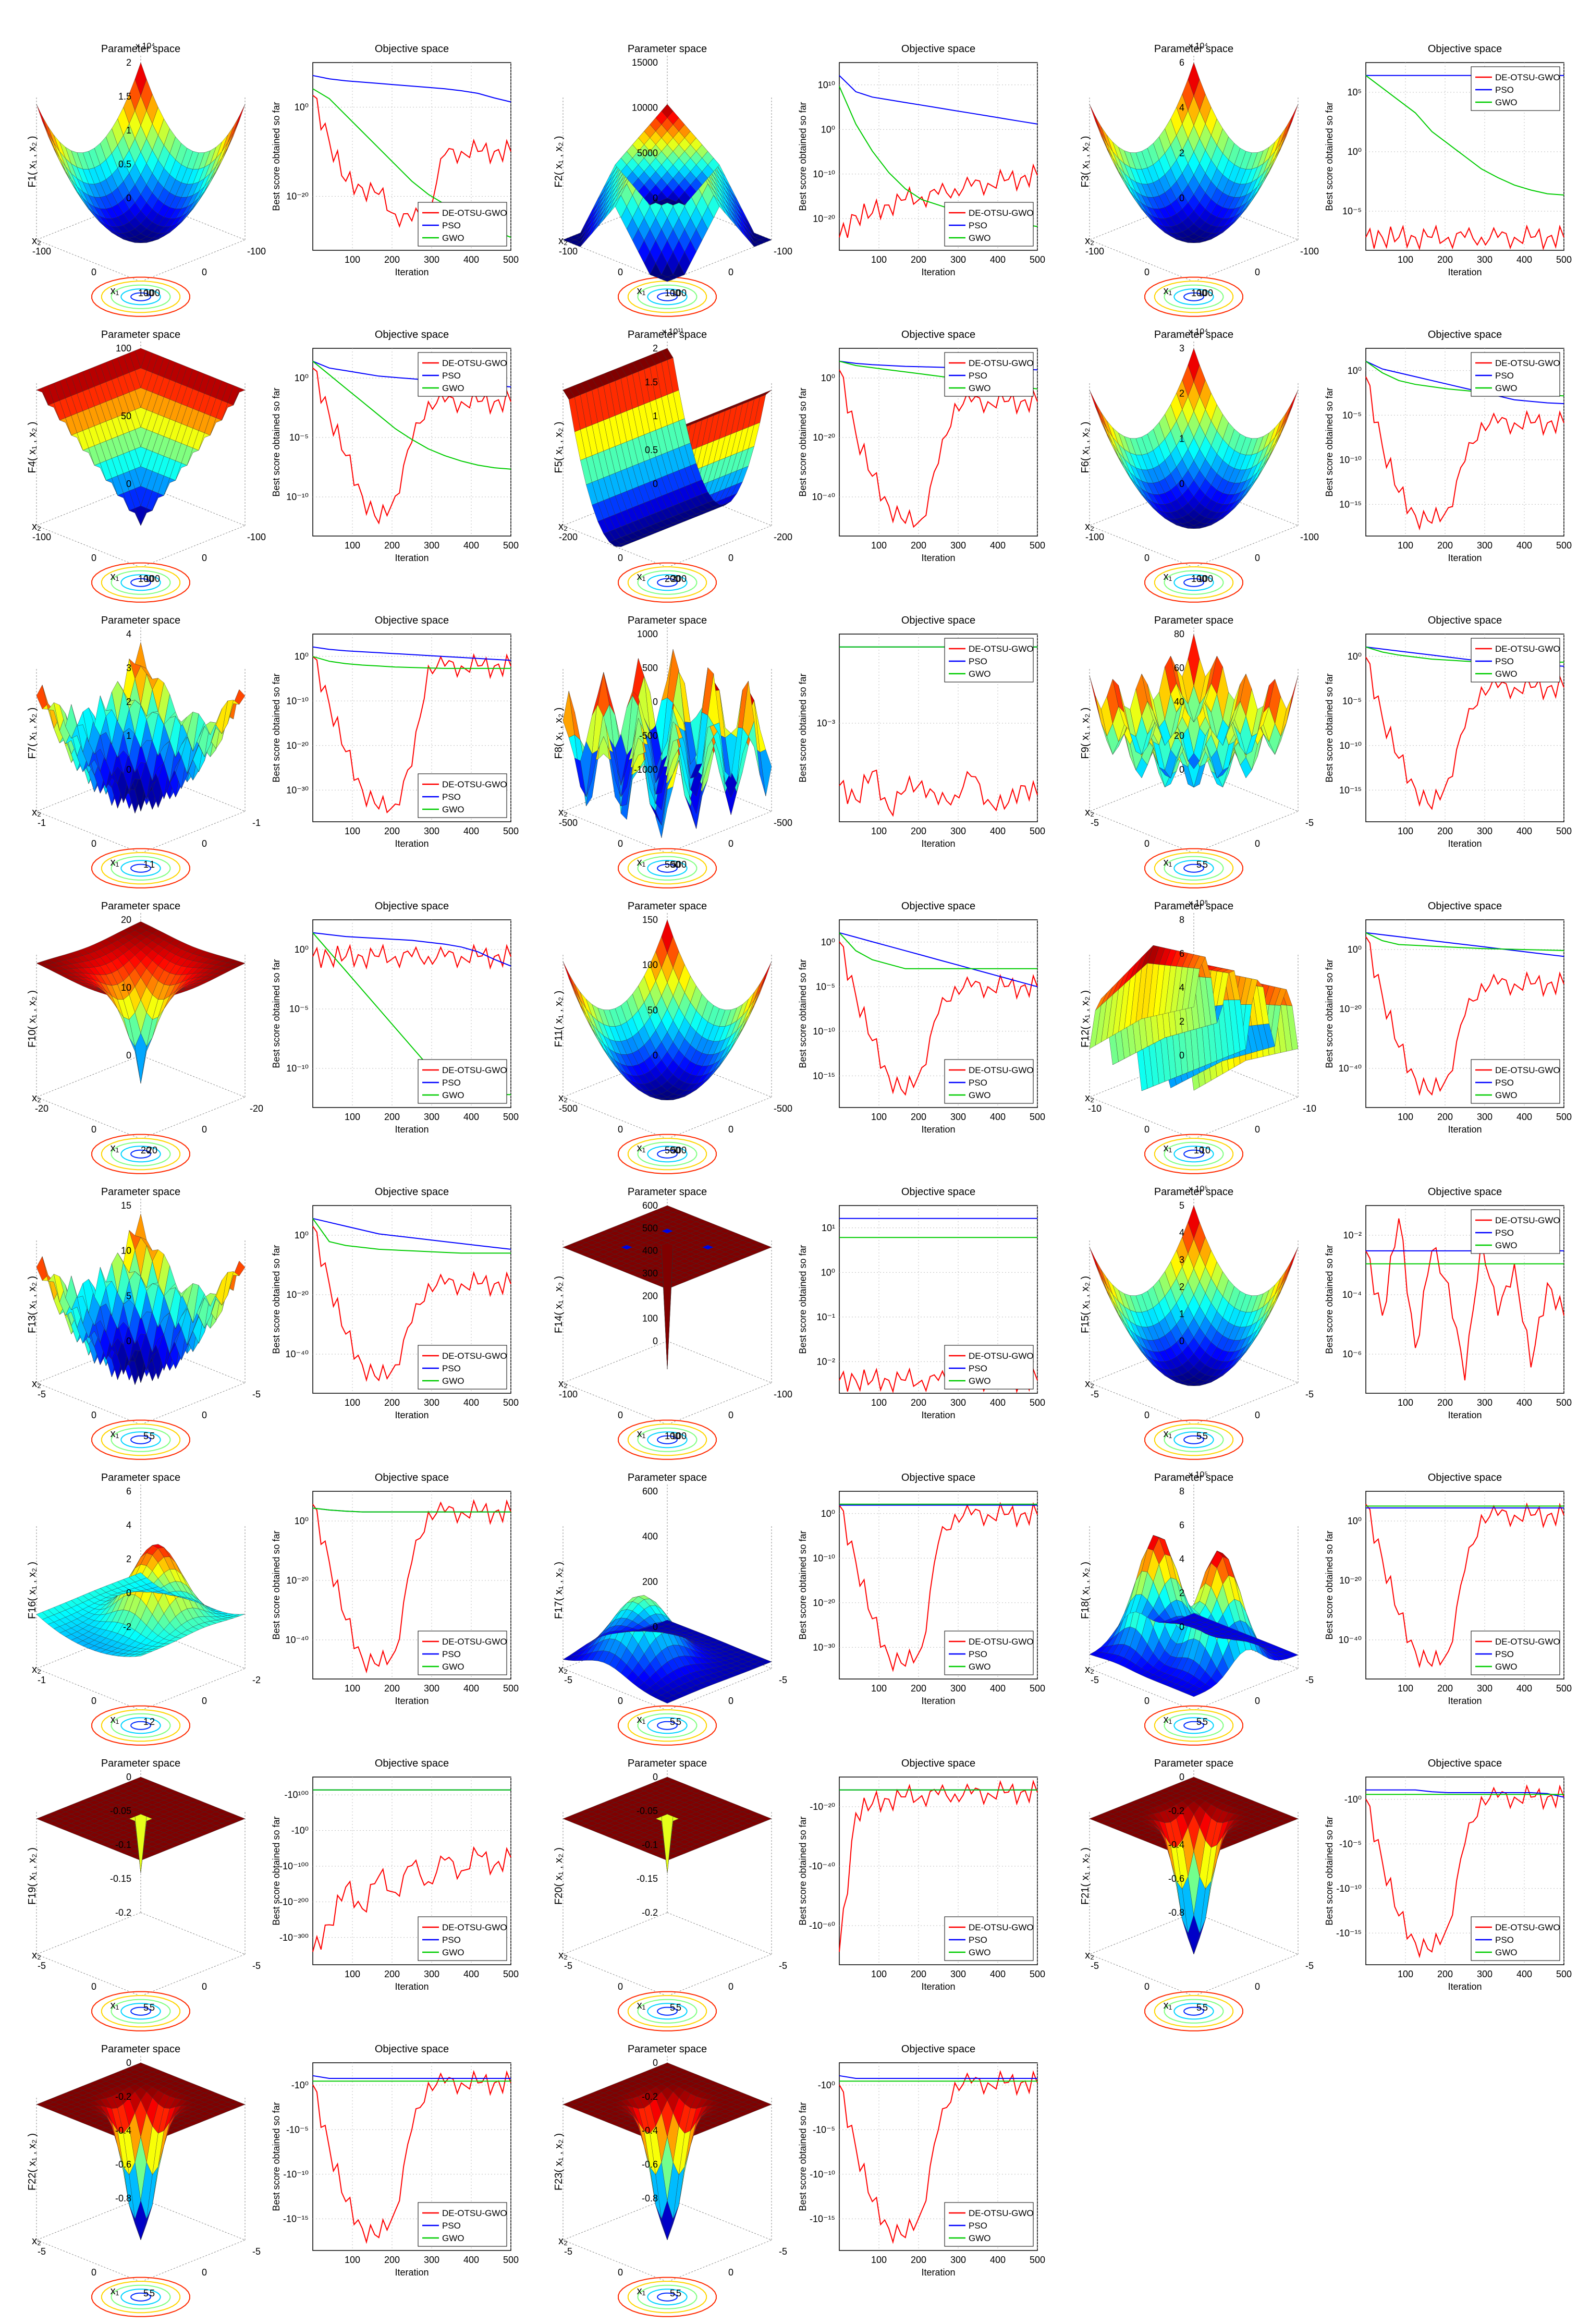 The image size is (1578, 2324). What do you see at coordinates (568, 252) in the screenshot?
I see `x-tick-label: -100` at bounding box center [568, 252].